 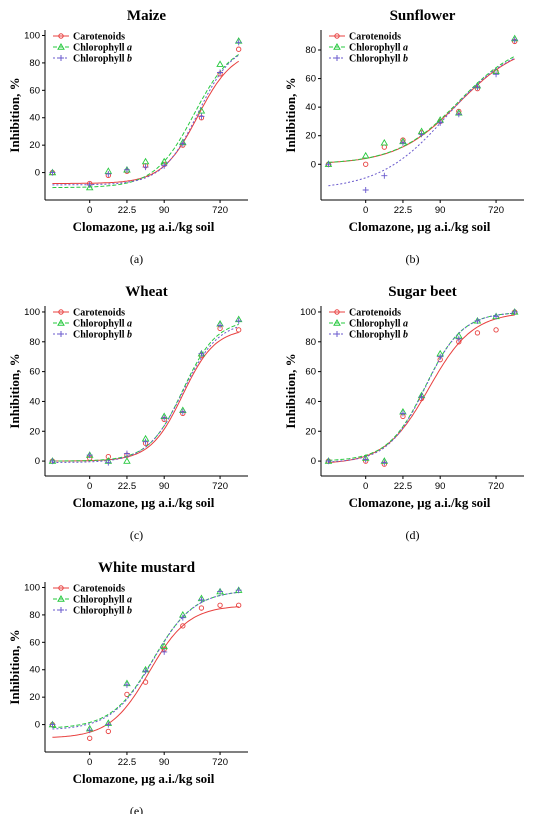 What do you see at coordinates (136, 809) in the screenshot?
I see `panel-caption: (e)` at bounding box center [136, 809].